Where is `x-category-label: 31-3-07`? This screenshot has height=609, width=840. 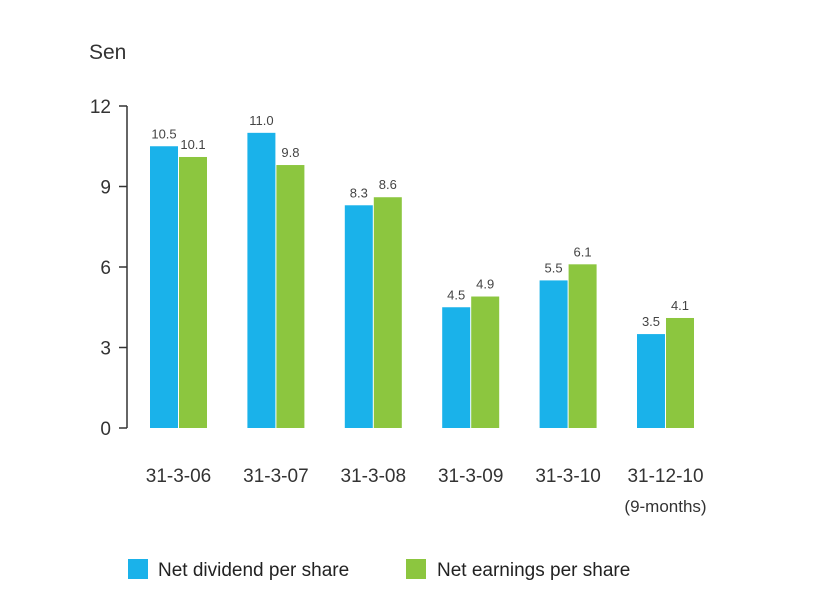
x-category-label: 31-3-07 is located at coordinates (276, 476).